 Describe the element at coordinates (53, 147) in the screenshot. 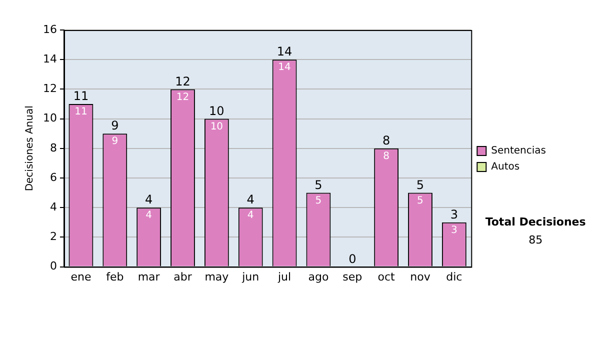

I see `y-tick-label: 8` at that location.